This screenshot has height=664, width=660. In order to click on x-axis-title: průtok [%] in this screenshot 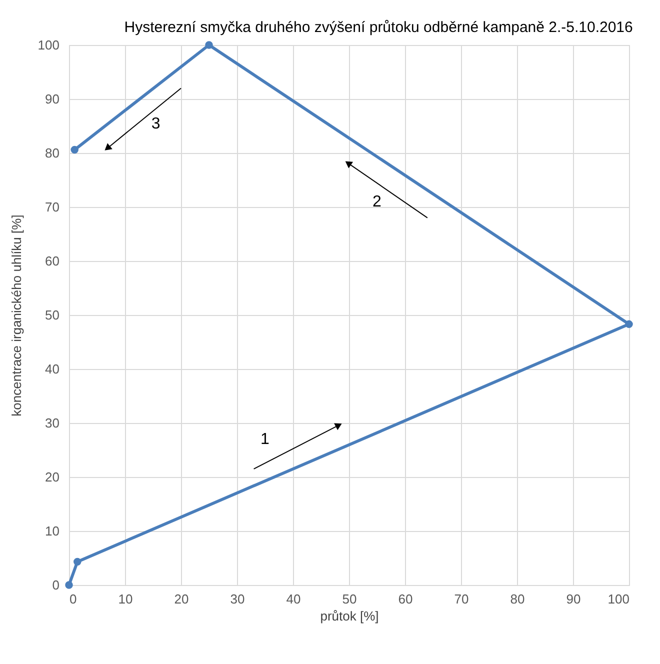, I will do `click(349, 616)`.